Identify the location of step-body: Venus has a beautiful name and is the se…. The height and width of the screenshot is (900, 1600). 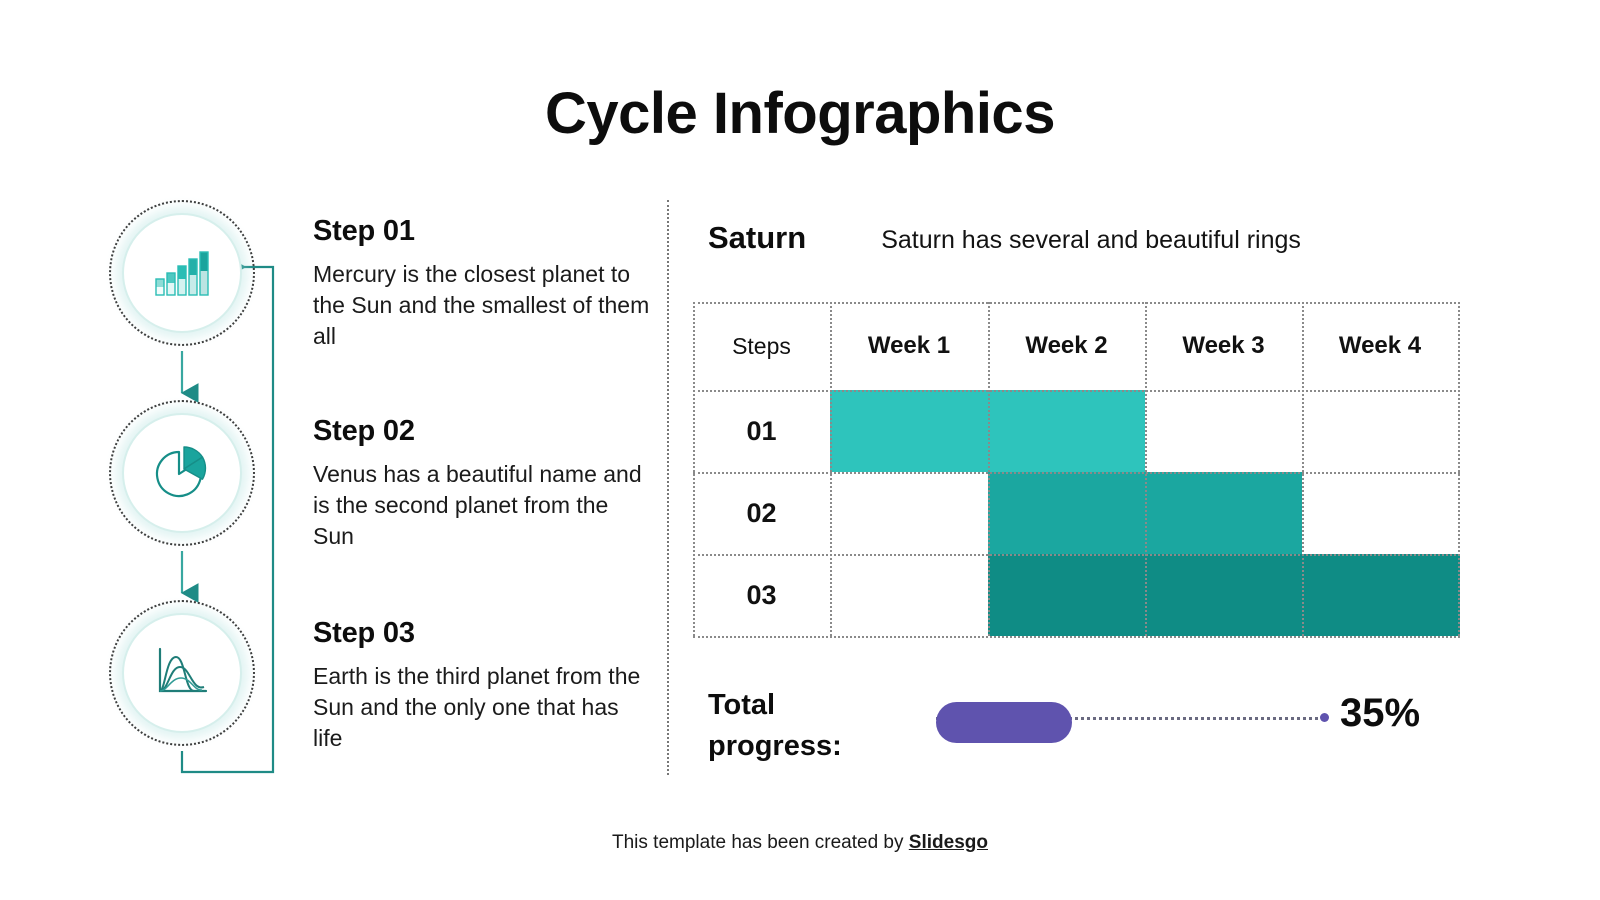
(477, 505).